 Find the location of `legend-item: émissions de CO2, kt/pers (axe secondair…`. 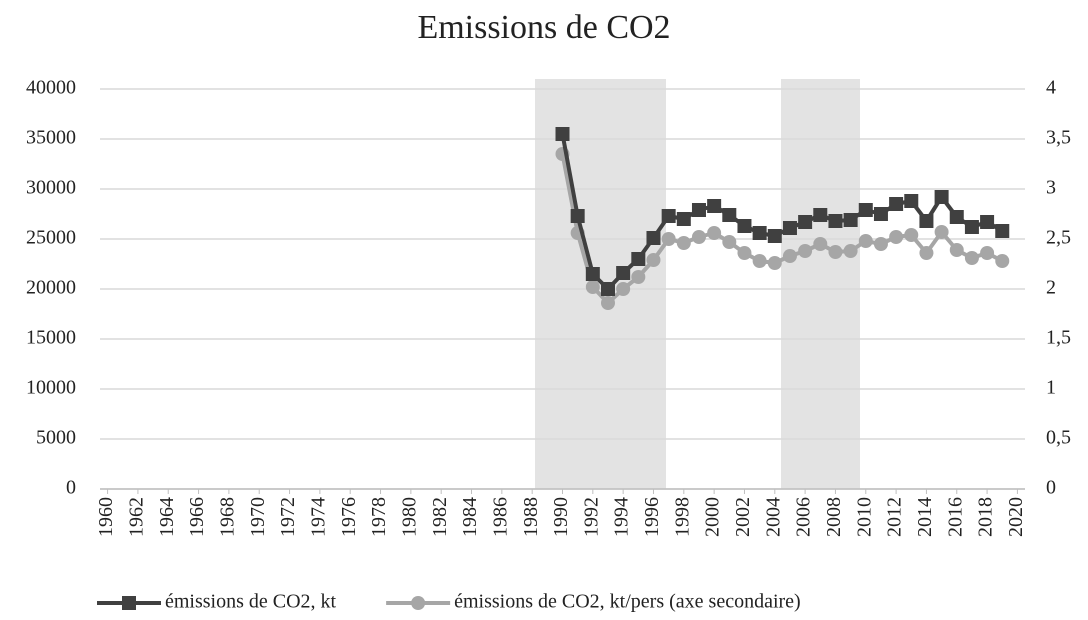

legend-item: émissions de CO2, kt/pers (axe secondair… is located at coordinates (593, 602).